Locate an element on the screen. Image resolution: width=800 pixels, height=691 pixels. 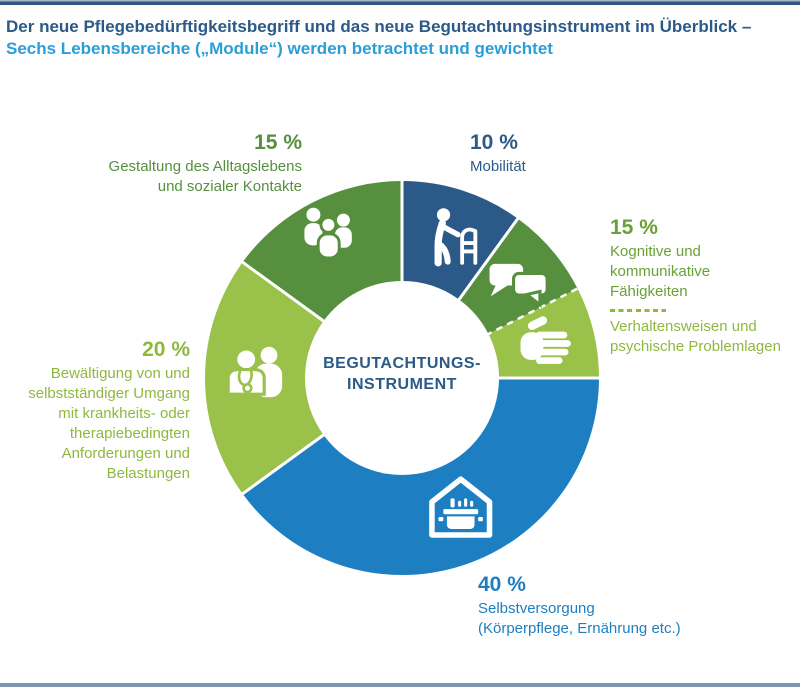
callout-line: Anforderungen und is located at coordinates (125, 453).